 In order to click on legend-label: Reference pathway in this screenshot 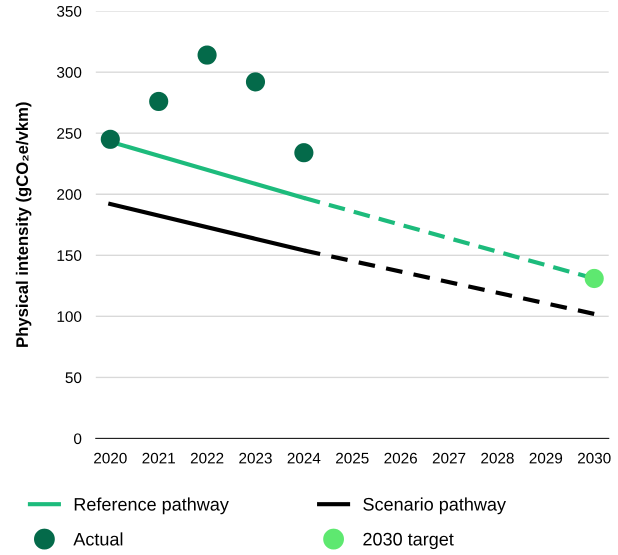, I will do `click(151, 505)`.